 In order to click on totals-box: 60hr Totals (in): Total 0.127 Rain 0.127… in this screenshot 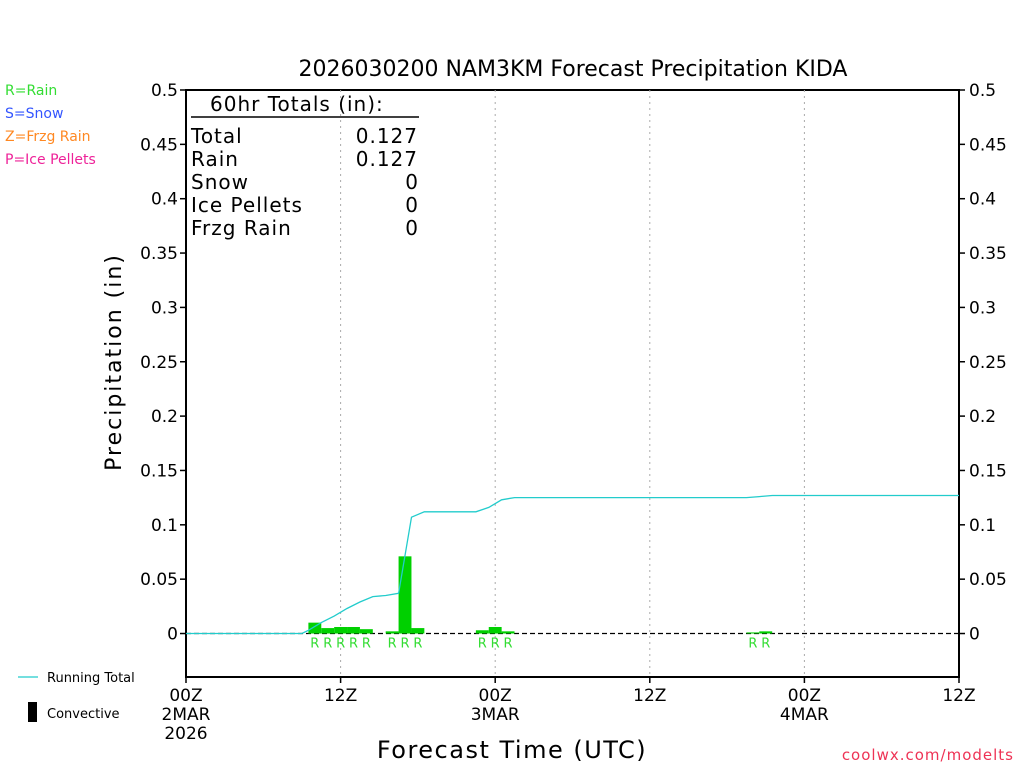, I will do `click(304, 166)`.